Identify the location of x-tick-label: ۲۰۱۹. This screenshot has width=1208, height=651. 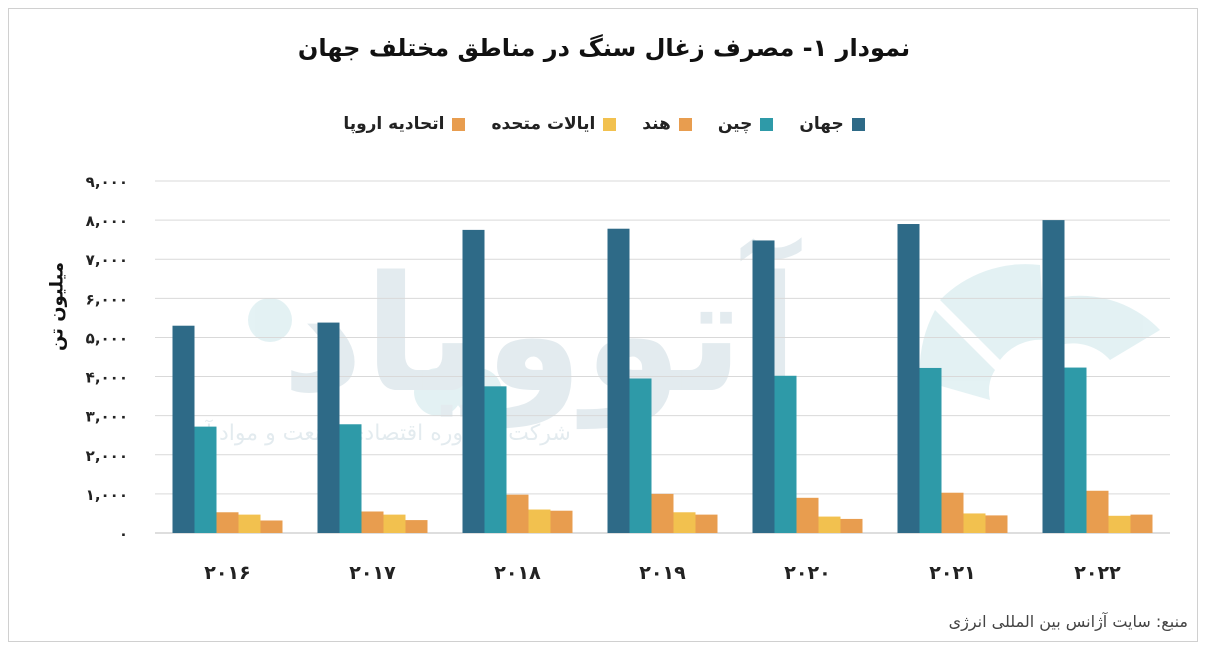
(662, 573).